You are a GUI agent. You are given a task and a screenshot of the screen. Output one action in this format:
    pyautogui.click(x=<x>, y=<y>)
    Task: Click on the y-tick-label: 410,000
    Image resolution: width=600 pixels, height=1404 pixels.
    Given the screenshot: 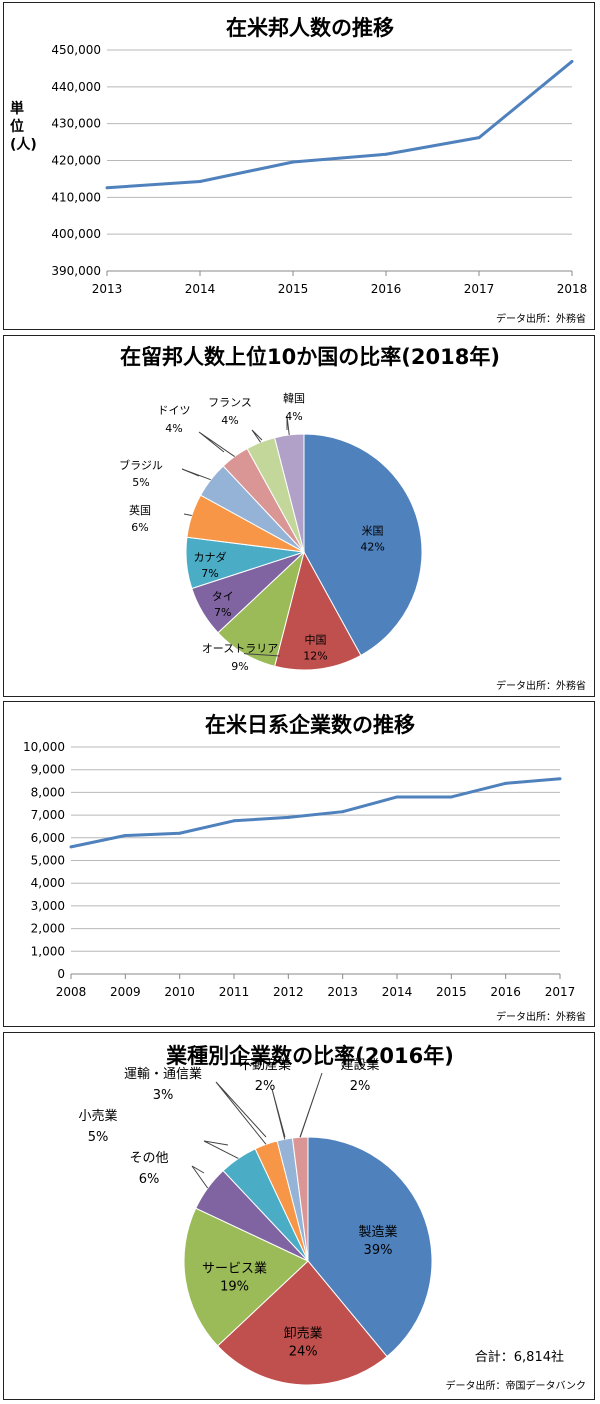 What is the action you would take?
    pyautogui.click(x=76, y=197)
    